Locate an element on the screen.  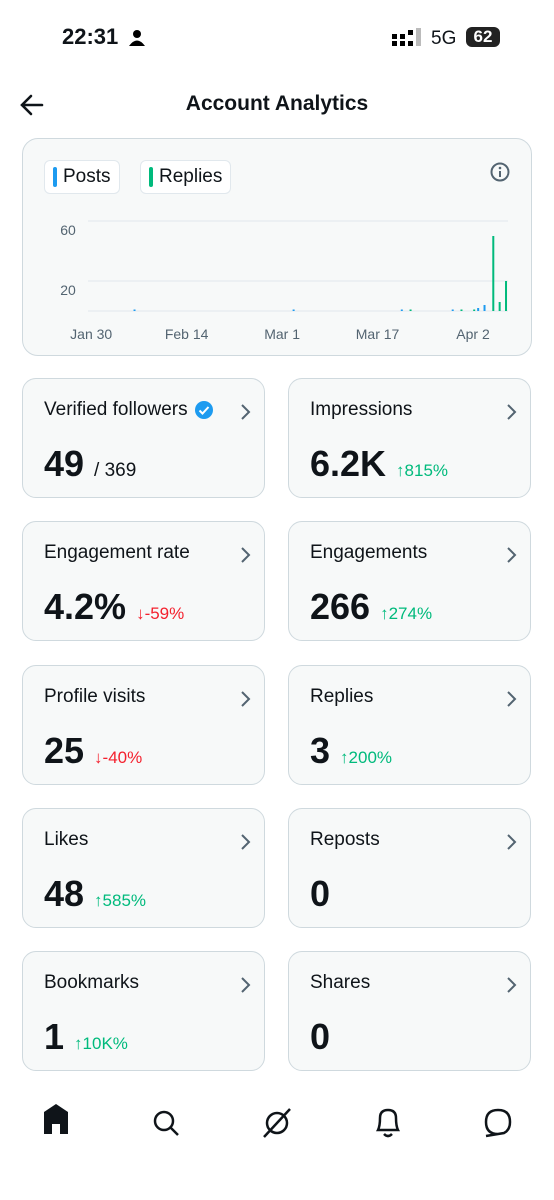
card-label-row: Engagements is located at coordinates (368, 553).